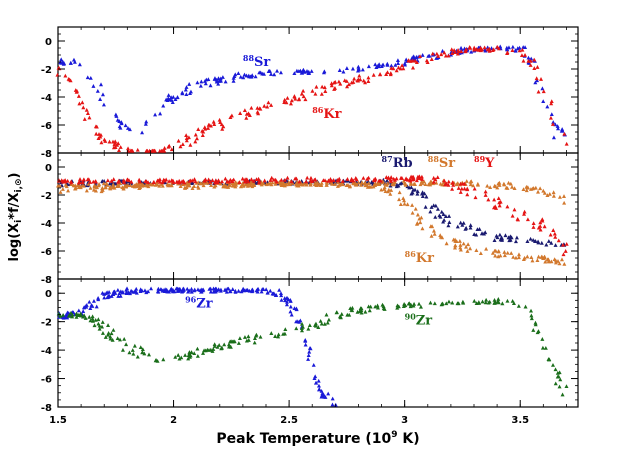 Image resolution: width=620 pixels, height=463 pixels. Describe the element at coordinates (199, 302) in the screenshot. I see `annotation-96Zr: 96Zr` at that location.